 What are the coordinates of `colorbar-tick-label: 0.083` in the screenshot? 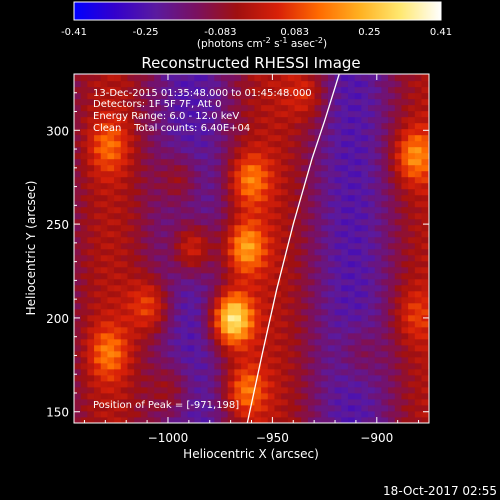 It's located at (294, 32).